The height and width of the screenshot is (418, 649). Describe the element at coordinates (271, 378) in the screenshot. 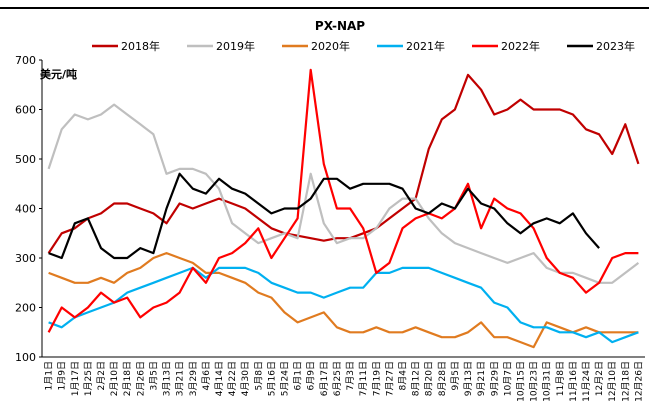

I see `x-tick-label: 5月16日` at that location.